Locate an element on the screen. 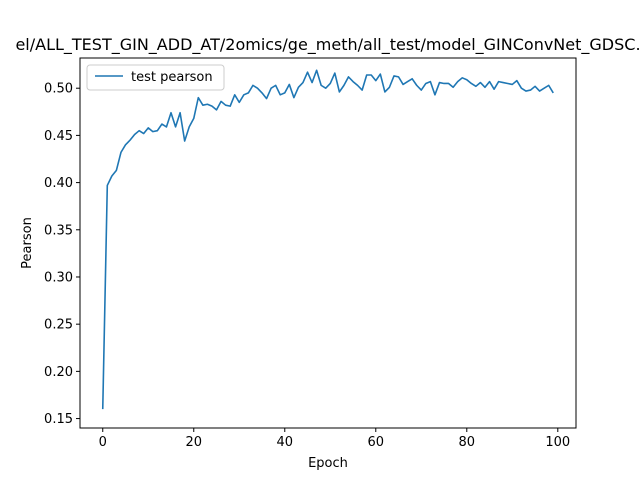  x-ticks: 0 20 40 60 80 100 is located at coordinates (334, 439).